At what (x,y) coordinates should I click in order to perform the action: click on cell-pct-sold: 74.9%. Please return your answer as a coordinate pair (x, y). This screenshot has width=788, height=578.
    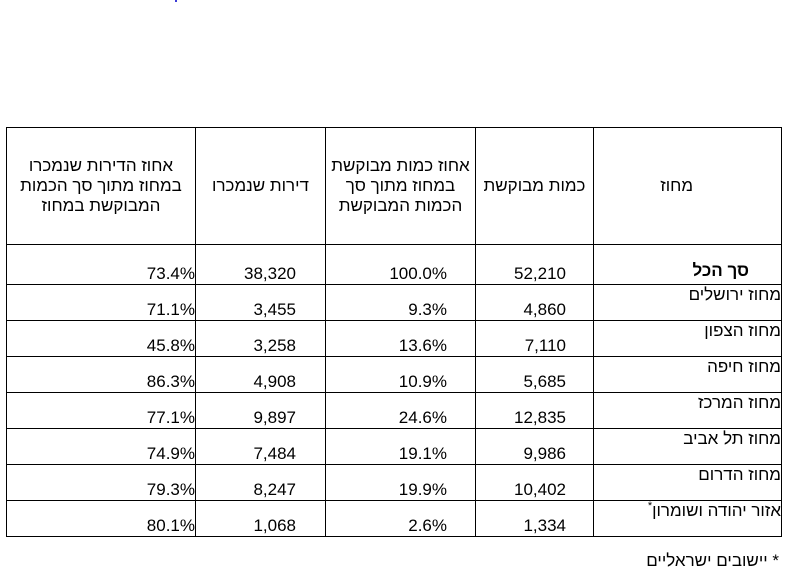
    Looking at the image, I should click on (101, 446).